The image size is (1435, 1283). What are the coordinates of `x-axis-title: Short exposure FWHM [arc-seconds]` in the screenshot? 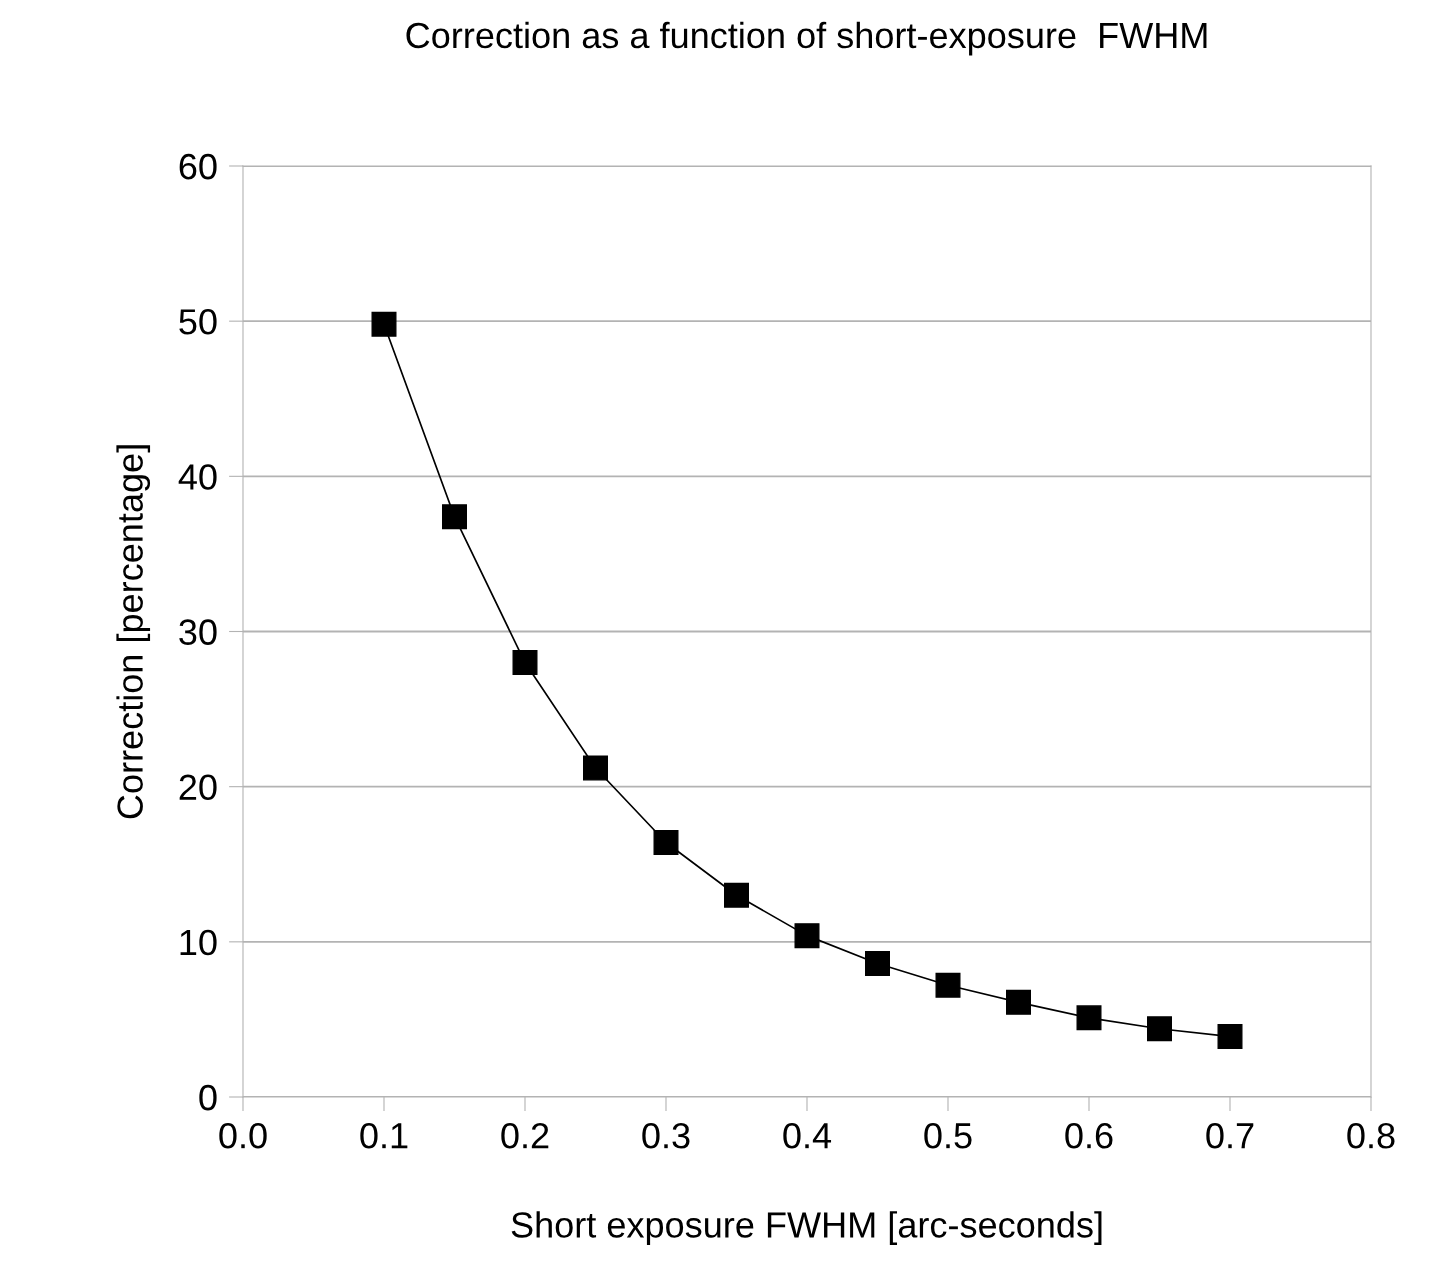 It's located at (806, 1228).